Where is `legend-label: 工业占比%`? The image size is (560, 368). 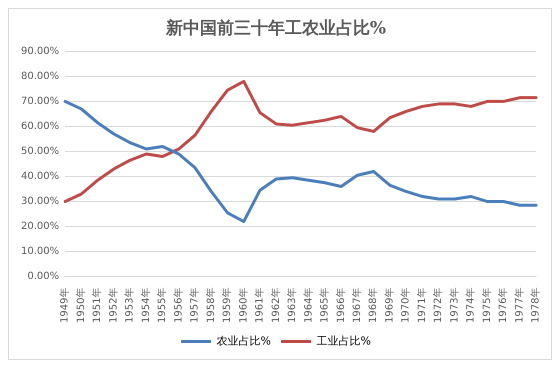
legend-label: 工业占比% is located at coordinates (343, 341).